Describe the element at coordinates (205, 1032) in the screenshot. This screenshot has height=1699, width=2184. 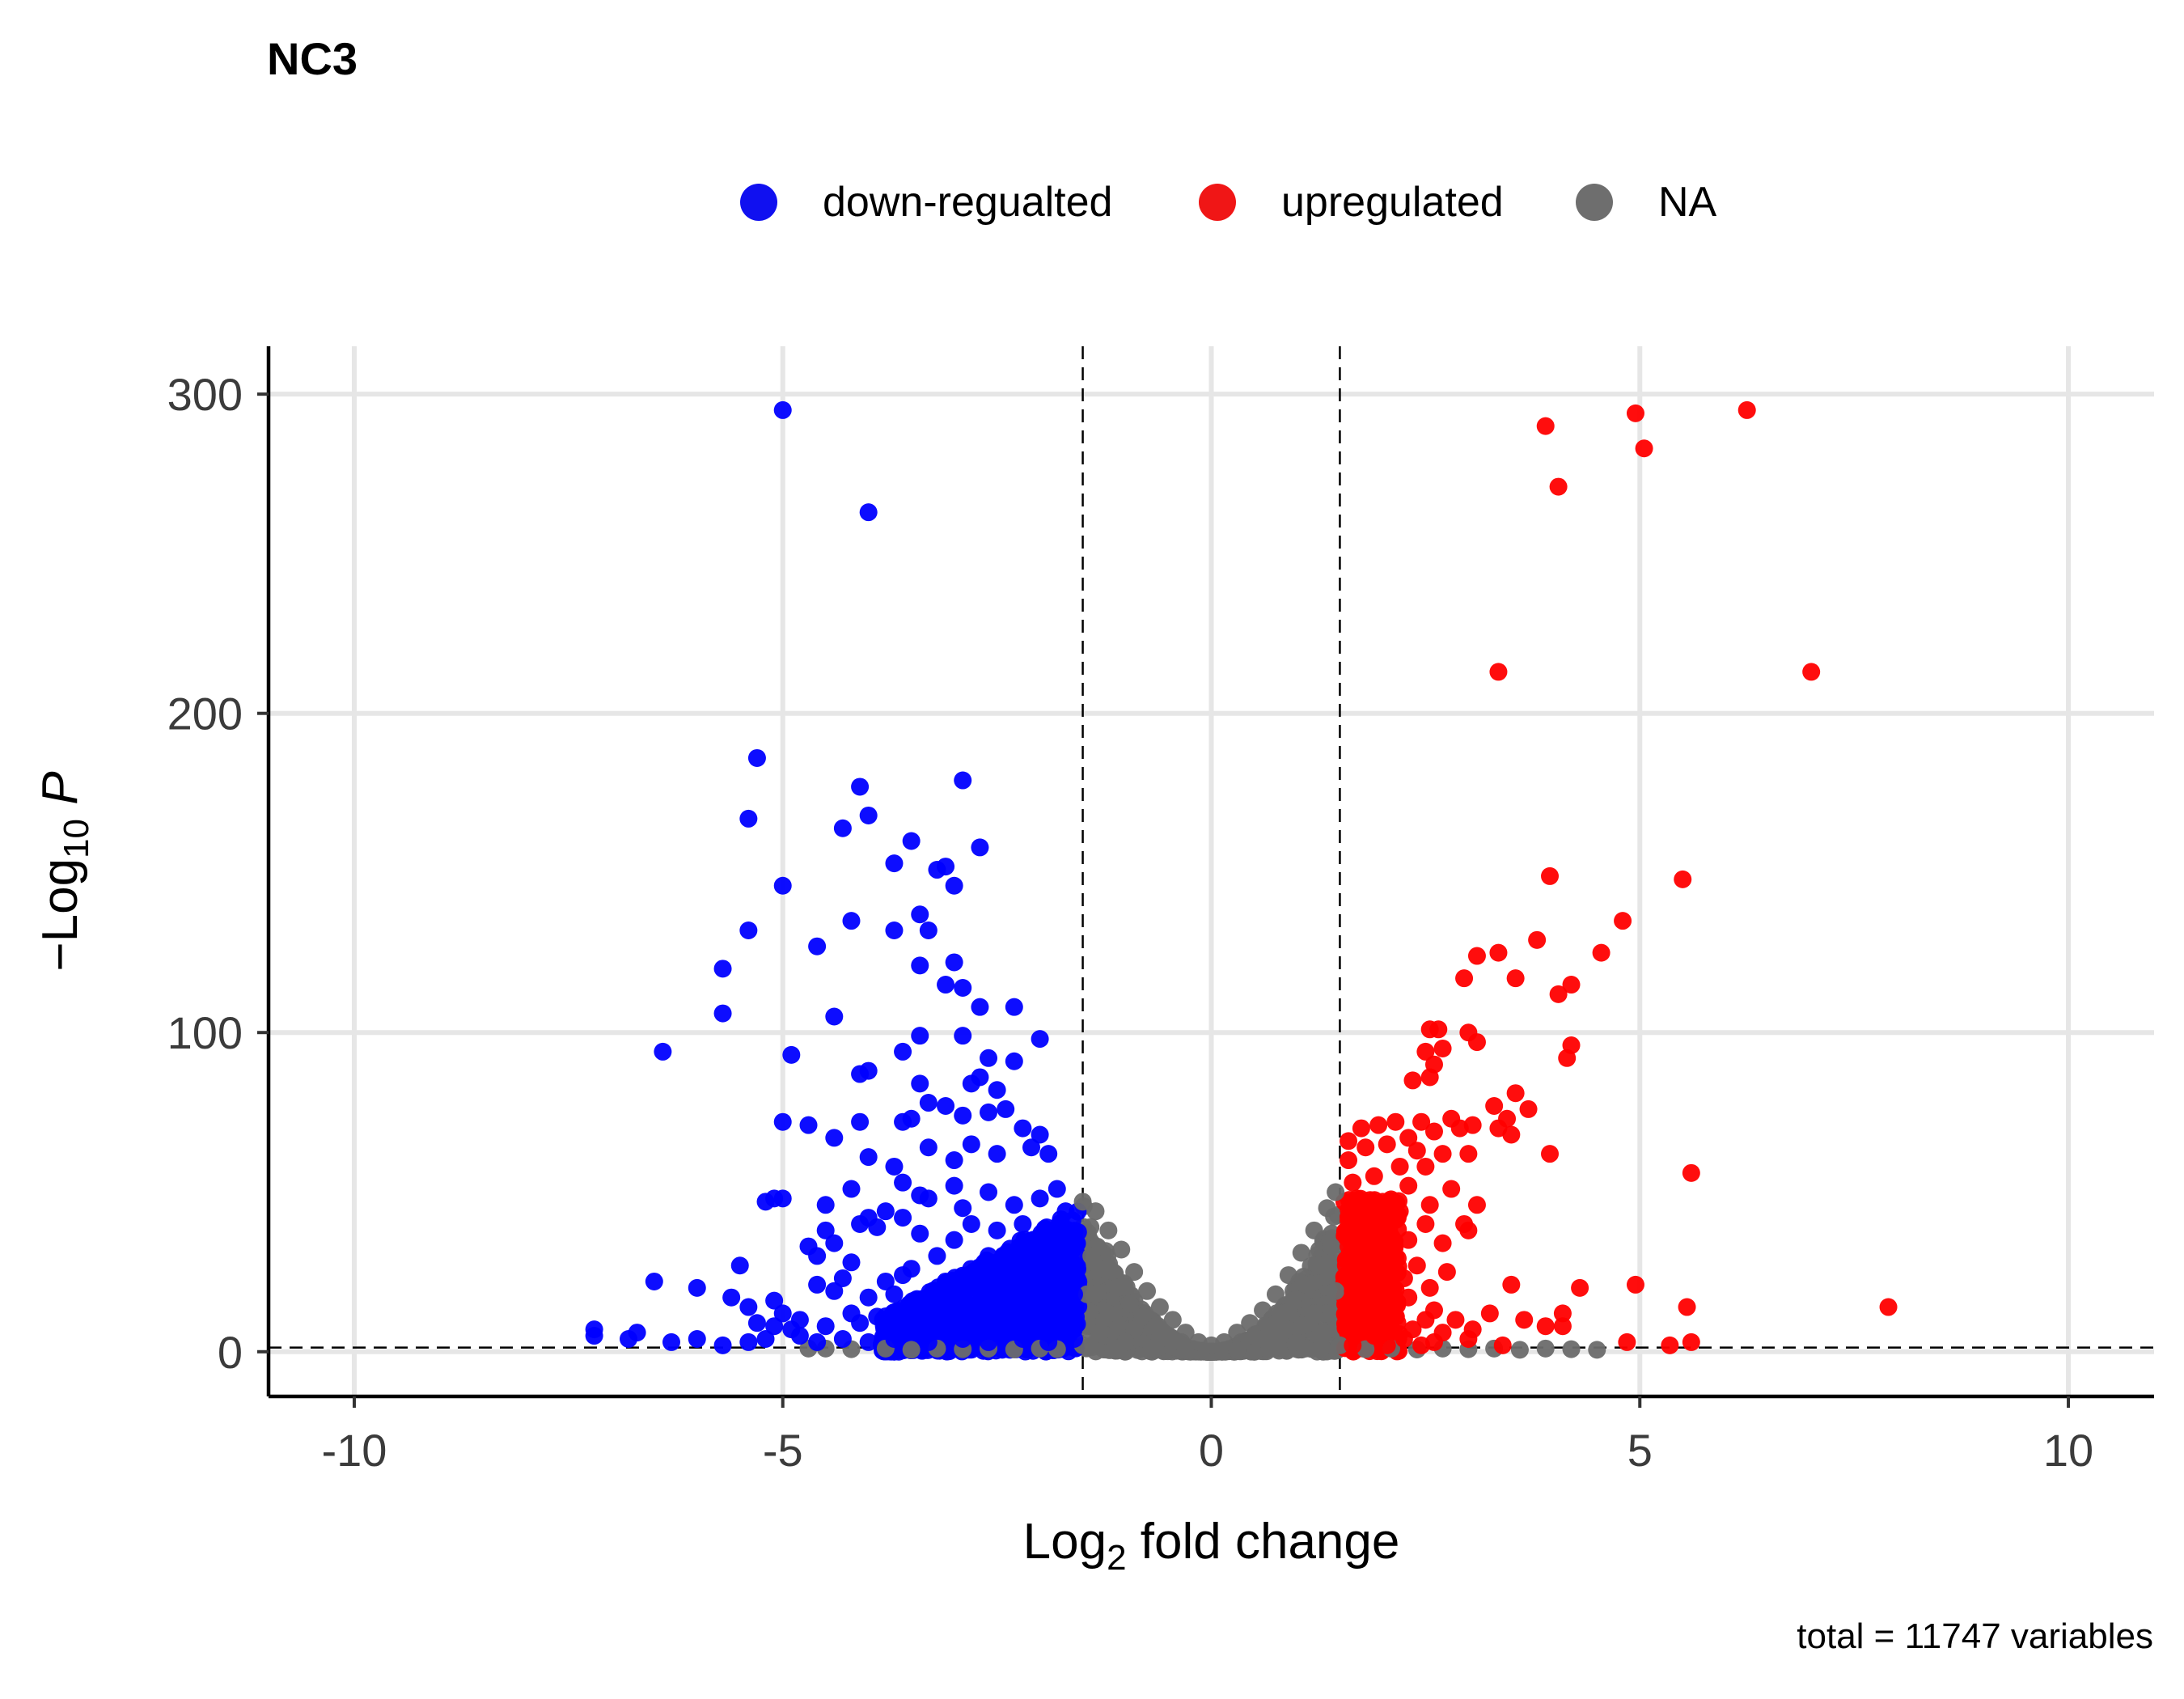
I see `y-tick-label: 100` at that location.